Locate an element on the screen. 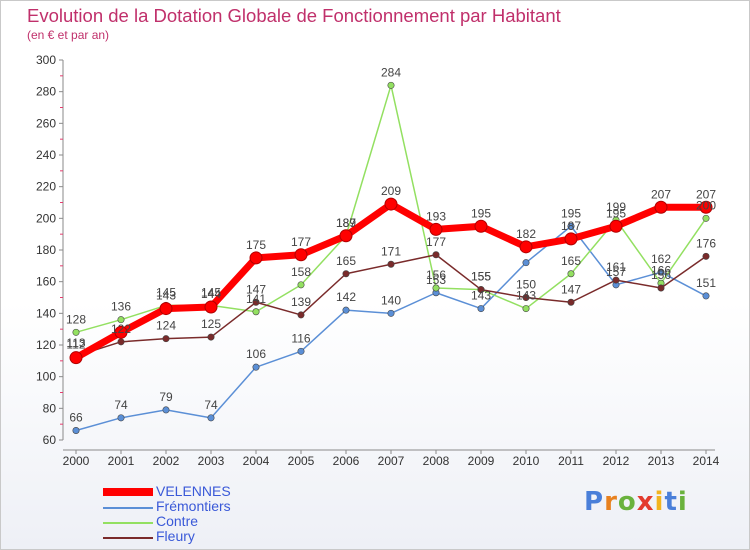 The width and height of the screenshot is (750, 550). data-label: 199 is located at coordinates (616, 207).